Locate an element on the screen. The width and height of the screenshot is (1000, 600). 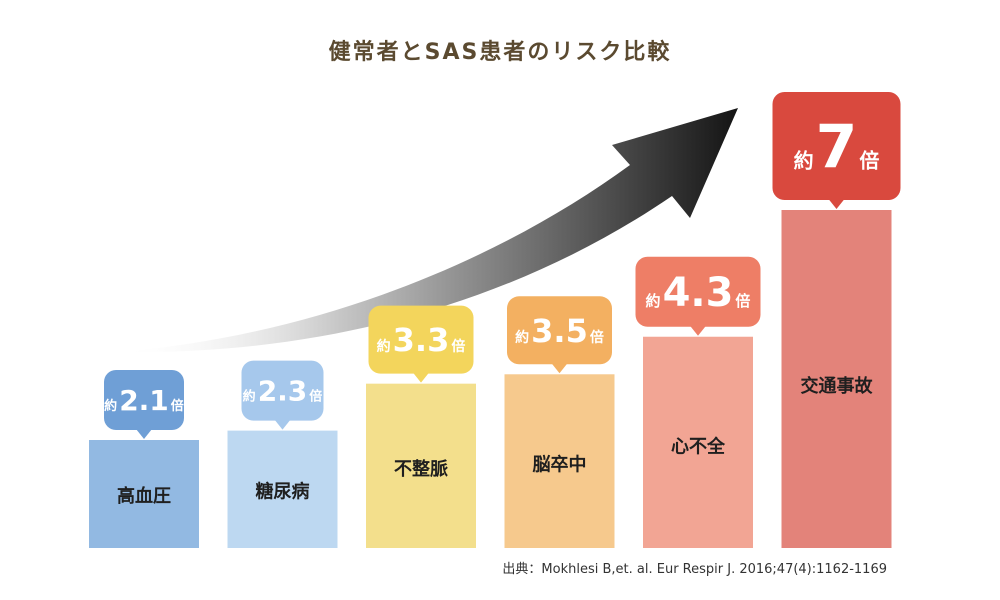
value-label: 約3.5 倍 is located at coordinates (559, 331).